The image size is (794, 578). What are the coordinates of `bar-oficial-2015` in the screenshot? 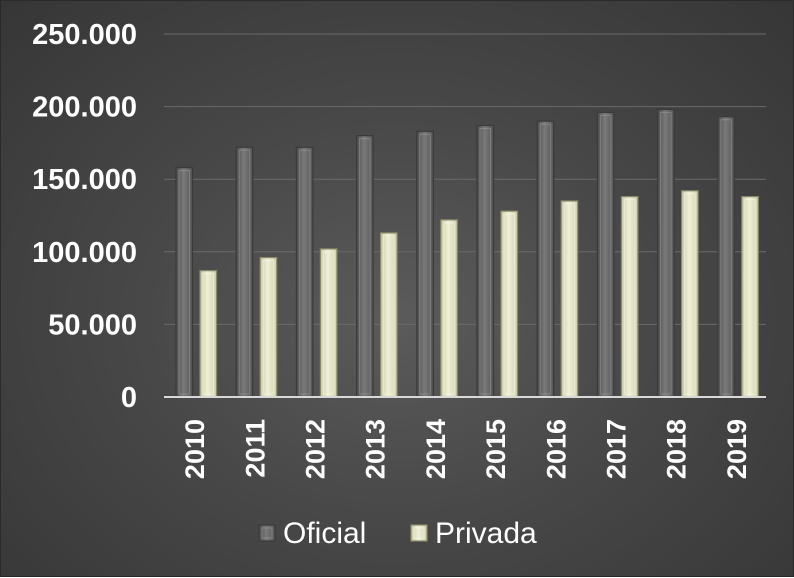 It's located at (485, 261).